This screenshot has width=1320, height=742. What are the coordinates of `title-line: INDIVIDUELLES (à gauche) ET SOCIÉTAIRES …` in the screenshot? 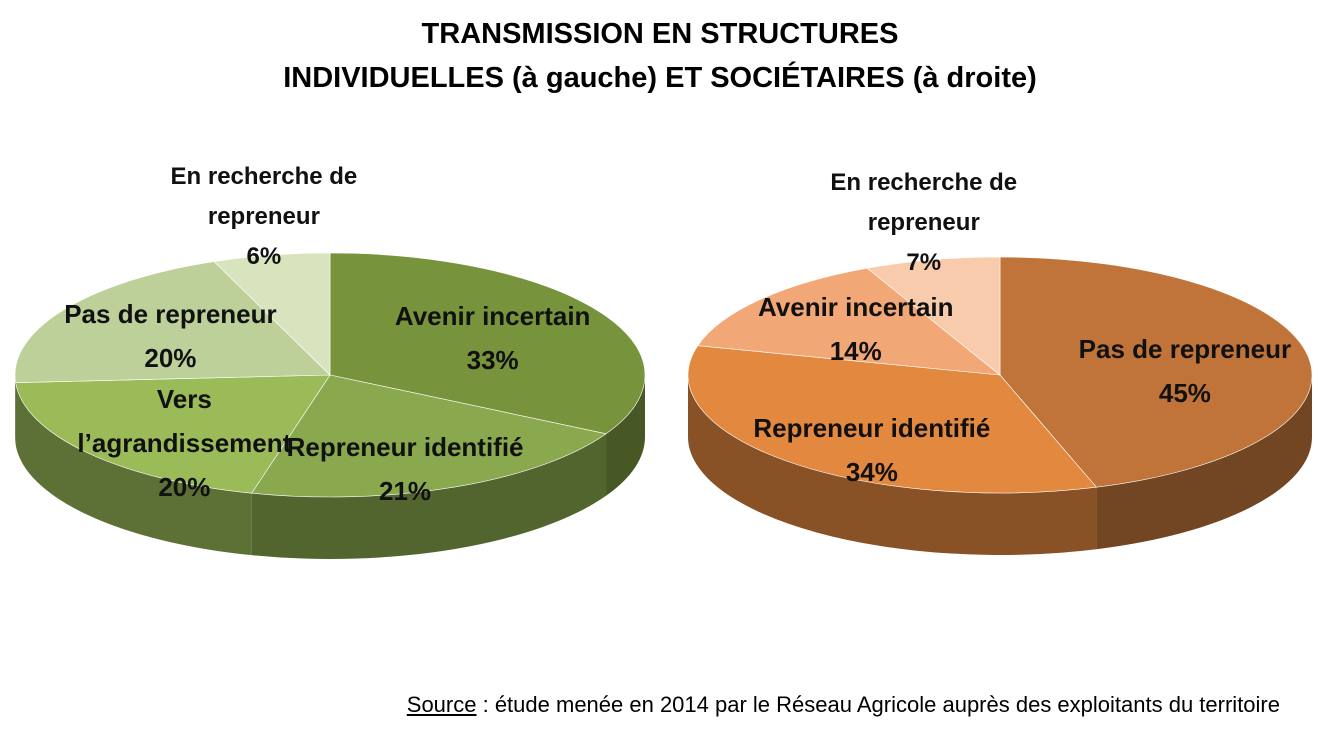 It's located at (660, 78).